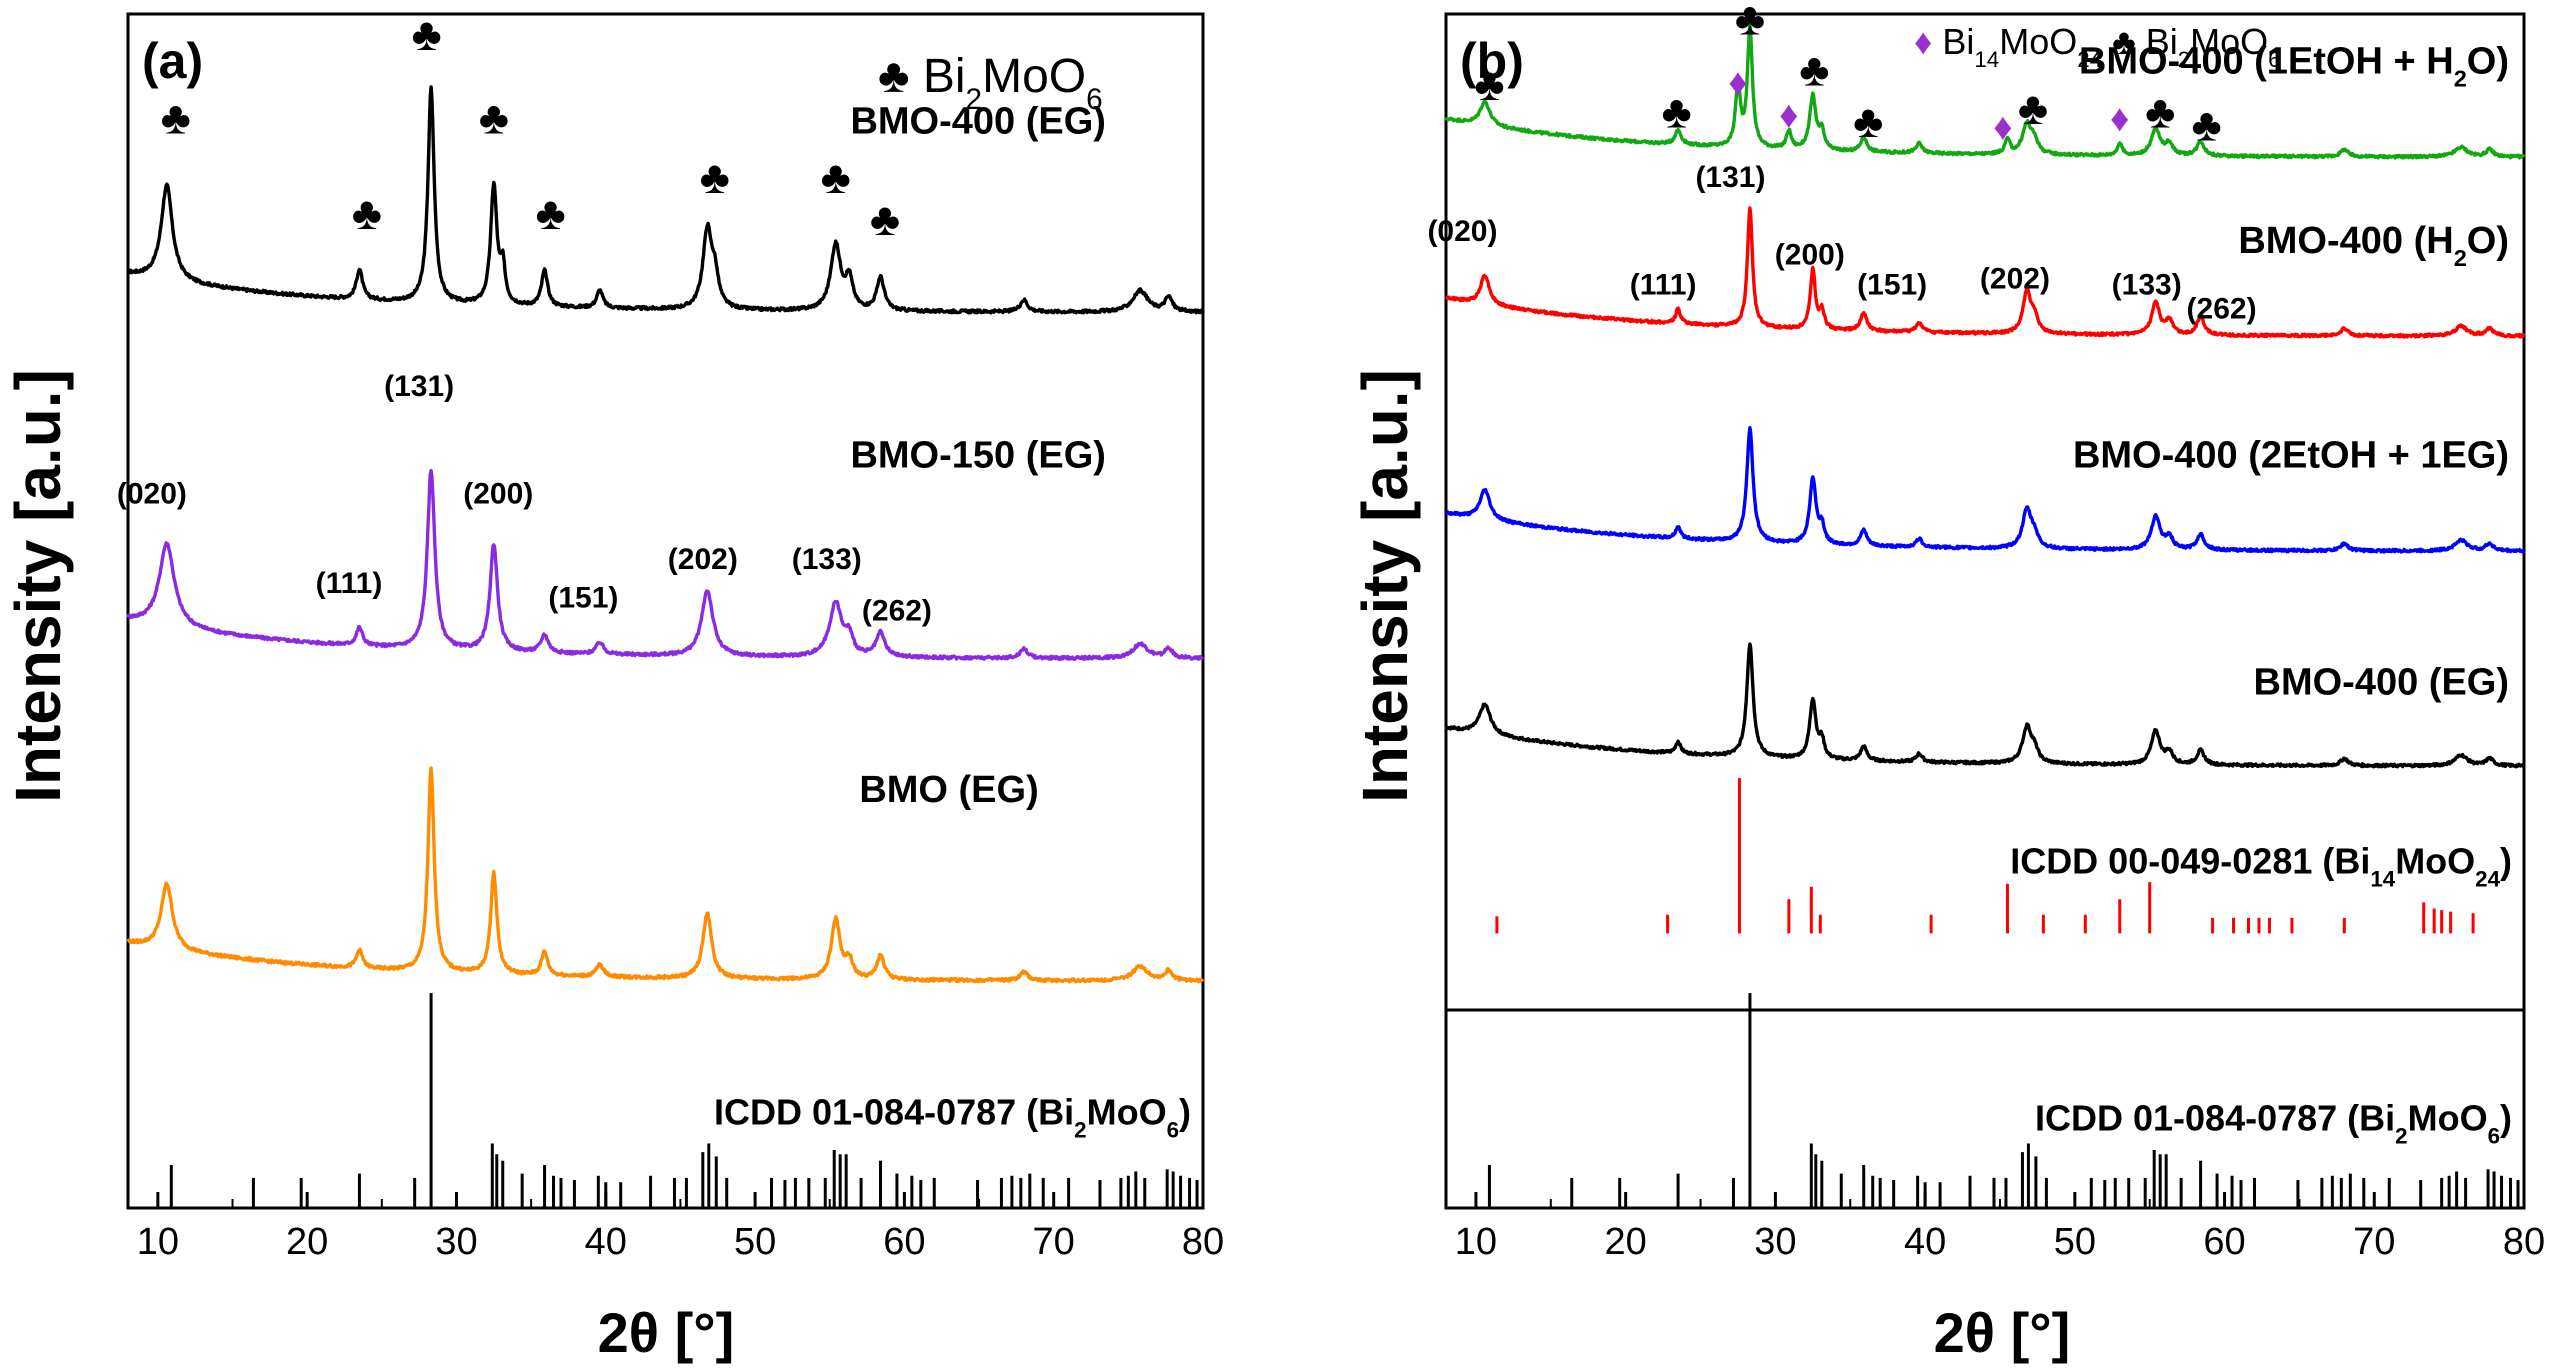  What do you see at coordinates (2097, 46) in the screenshot?
I see `legend-b: ♦ Bi14MoO24 ♣ Bi2MoO6` at bounding box center [2097, 46].